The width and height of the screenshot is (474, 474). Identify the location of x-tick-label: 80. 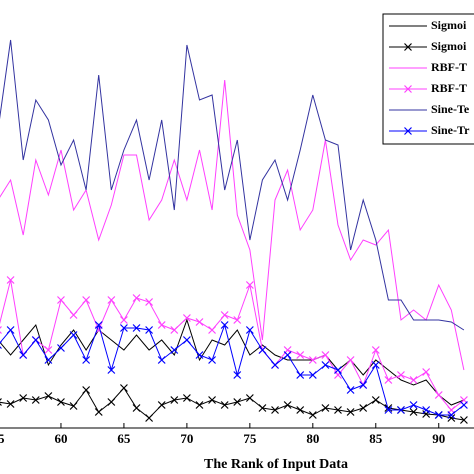
(312, 438).